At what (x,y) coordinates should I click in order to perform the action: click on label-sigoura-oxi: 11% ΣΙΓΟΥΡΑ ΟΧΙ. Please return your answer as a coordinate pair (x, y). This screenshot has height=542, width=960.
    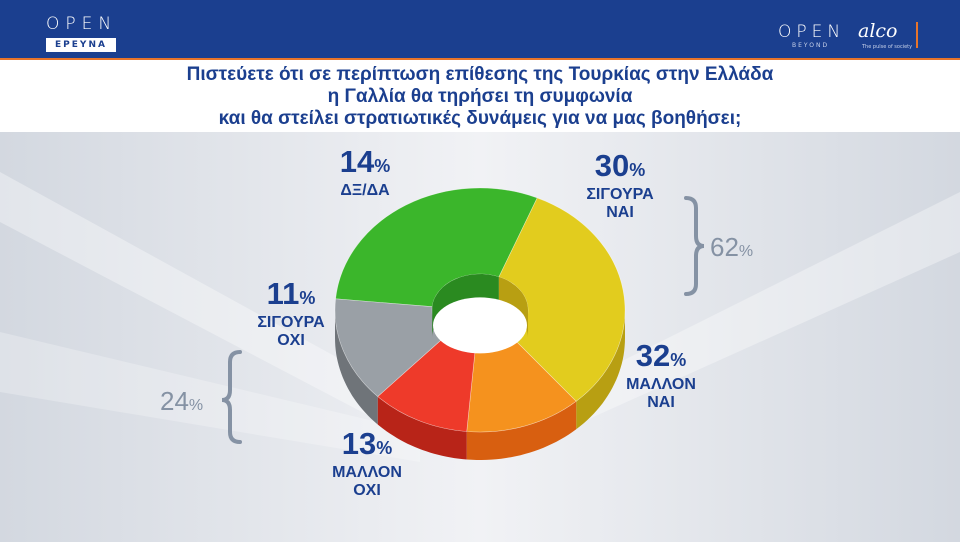
    Looking at the image, I should click on (291, 313).